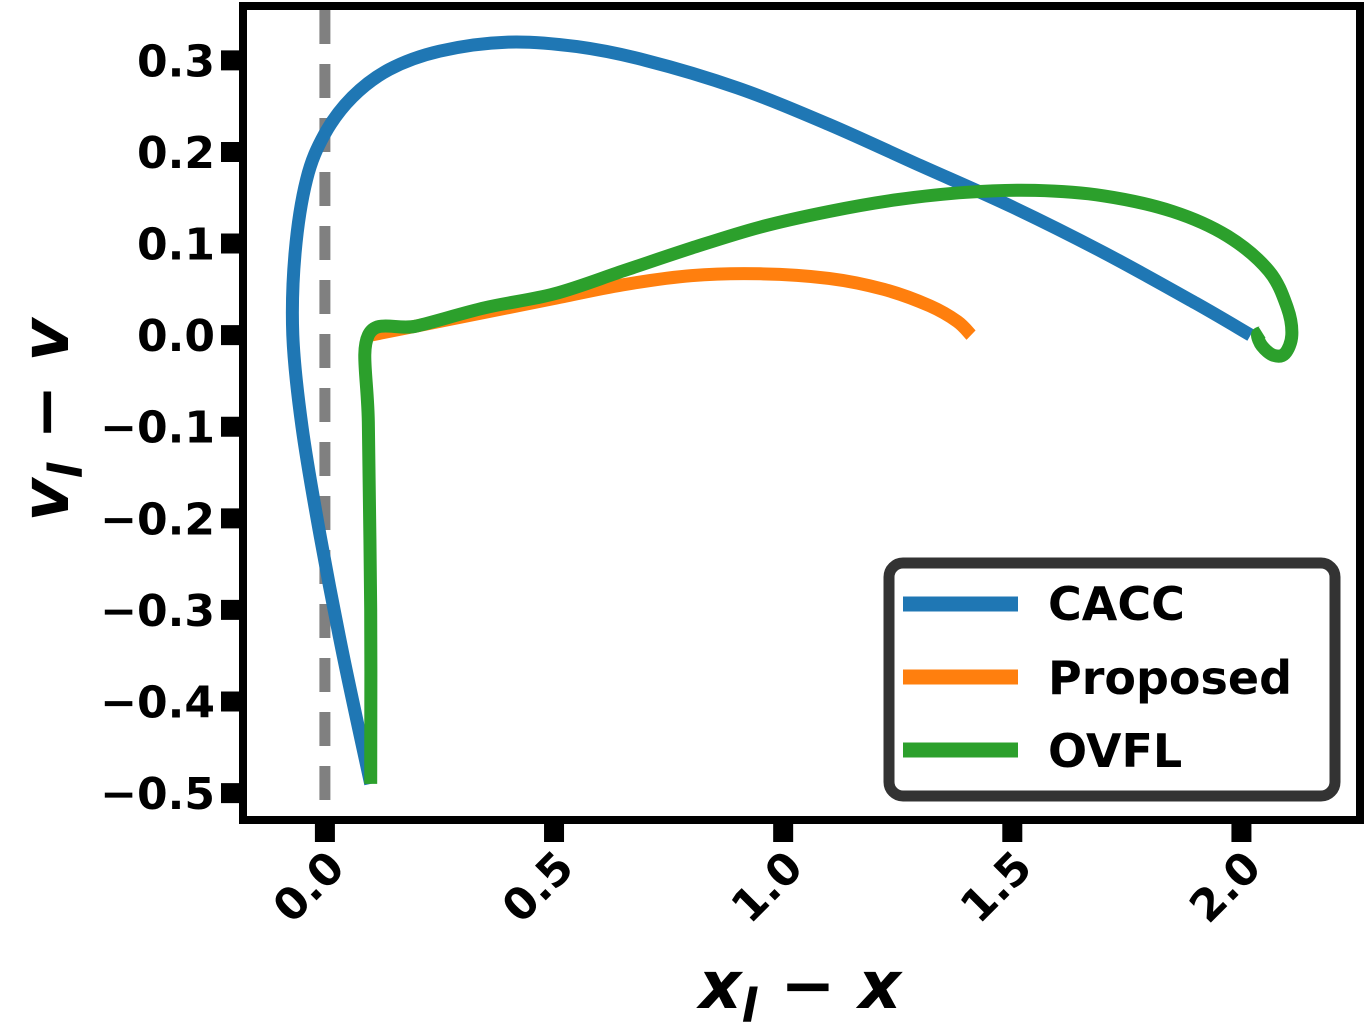 This screenshot has height=1031, width=1366. Describe the element at coordinates (1116, 604) in the screenshot. I see `legend-label-cacc: CACC` at that location.